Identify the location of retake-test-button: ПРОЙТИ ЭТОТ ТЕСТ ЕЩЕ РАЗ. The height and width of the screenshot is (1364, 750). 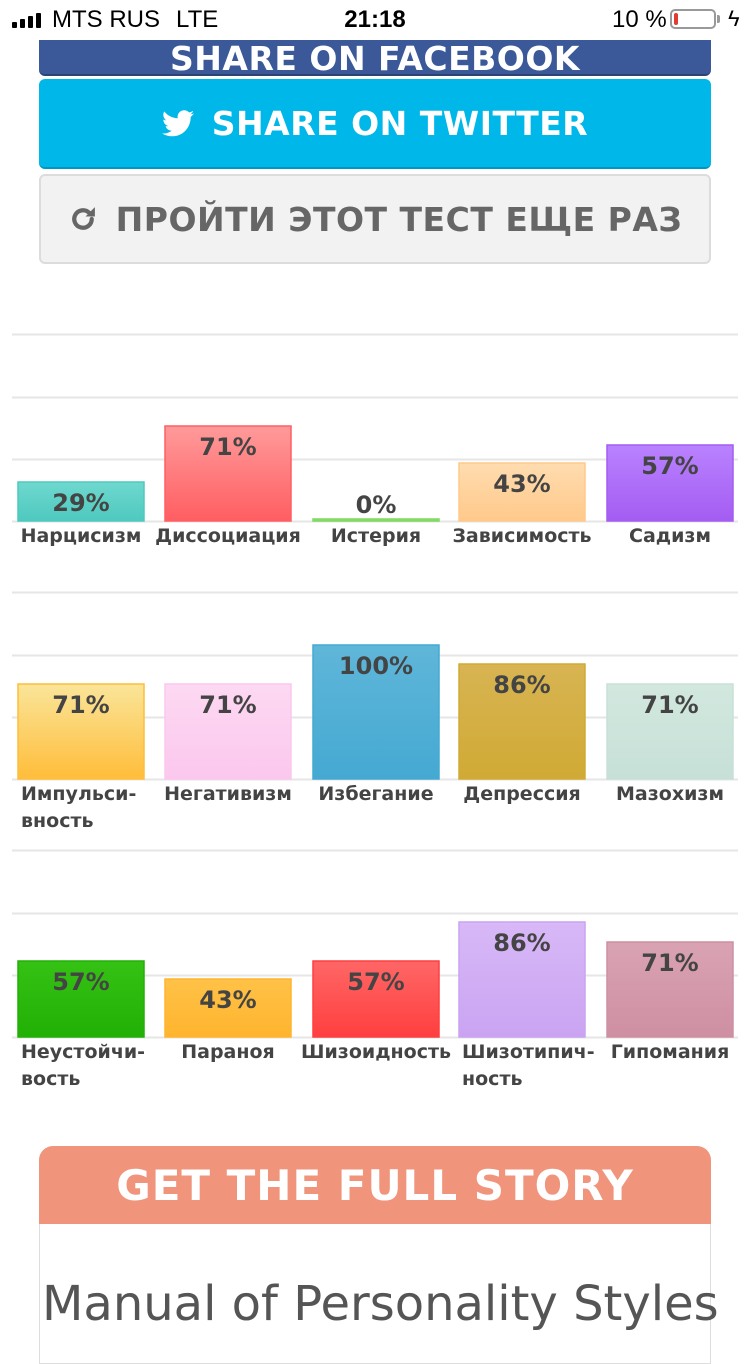
(375, 219).